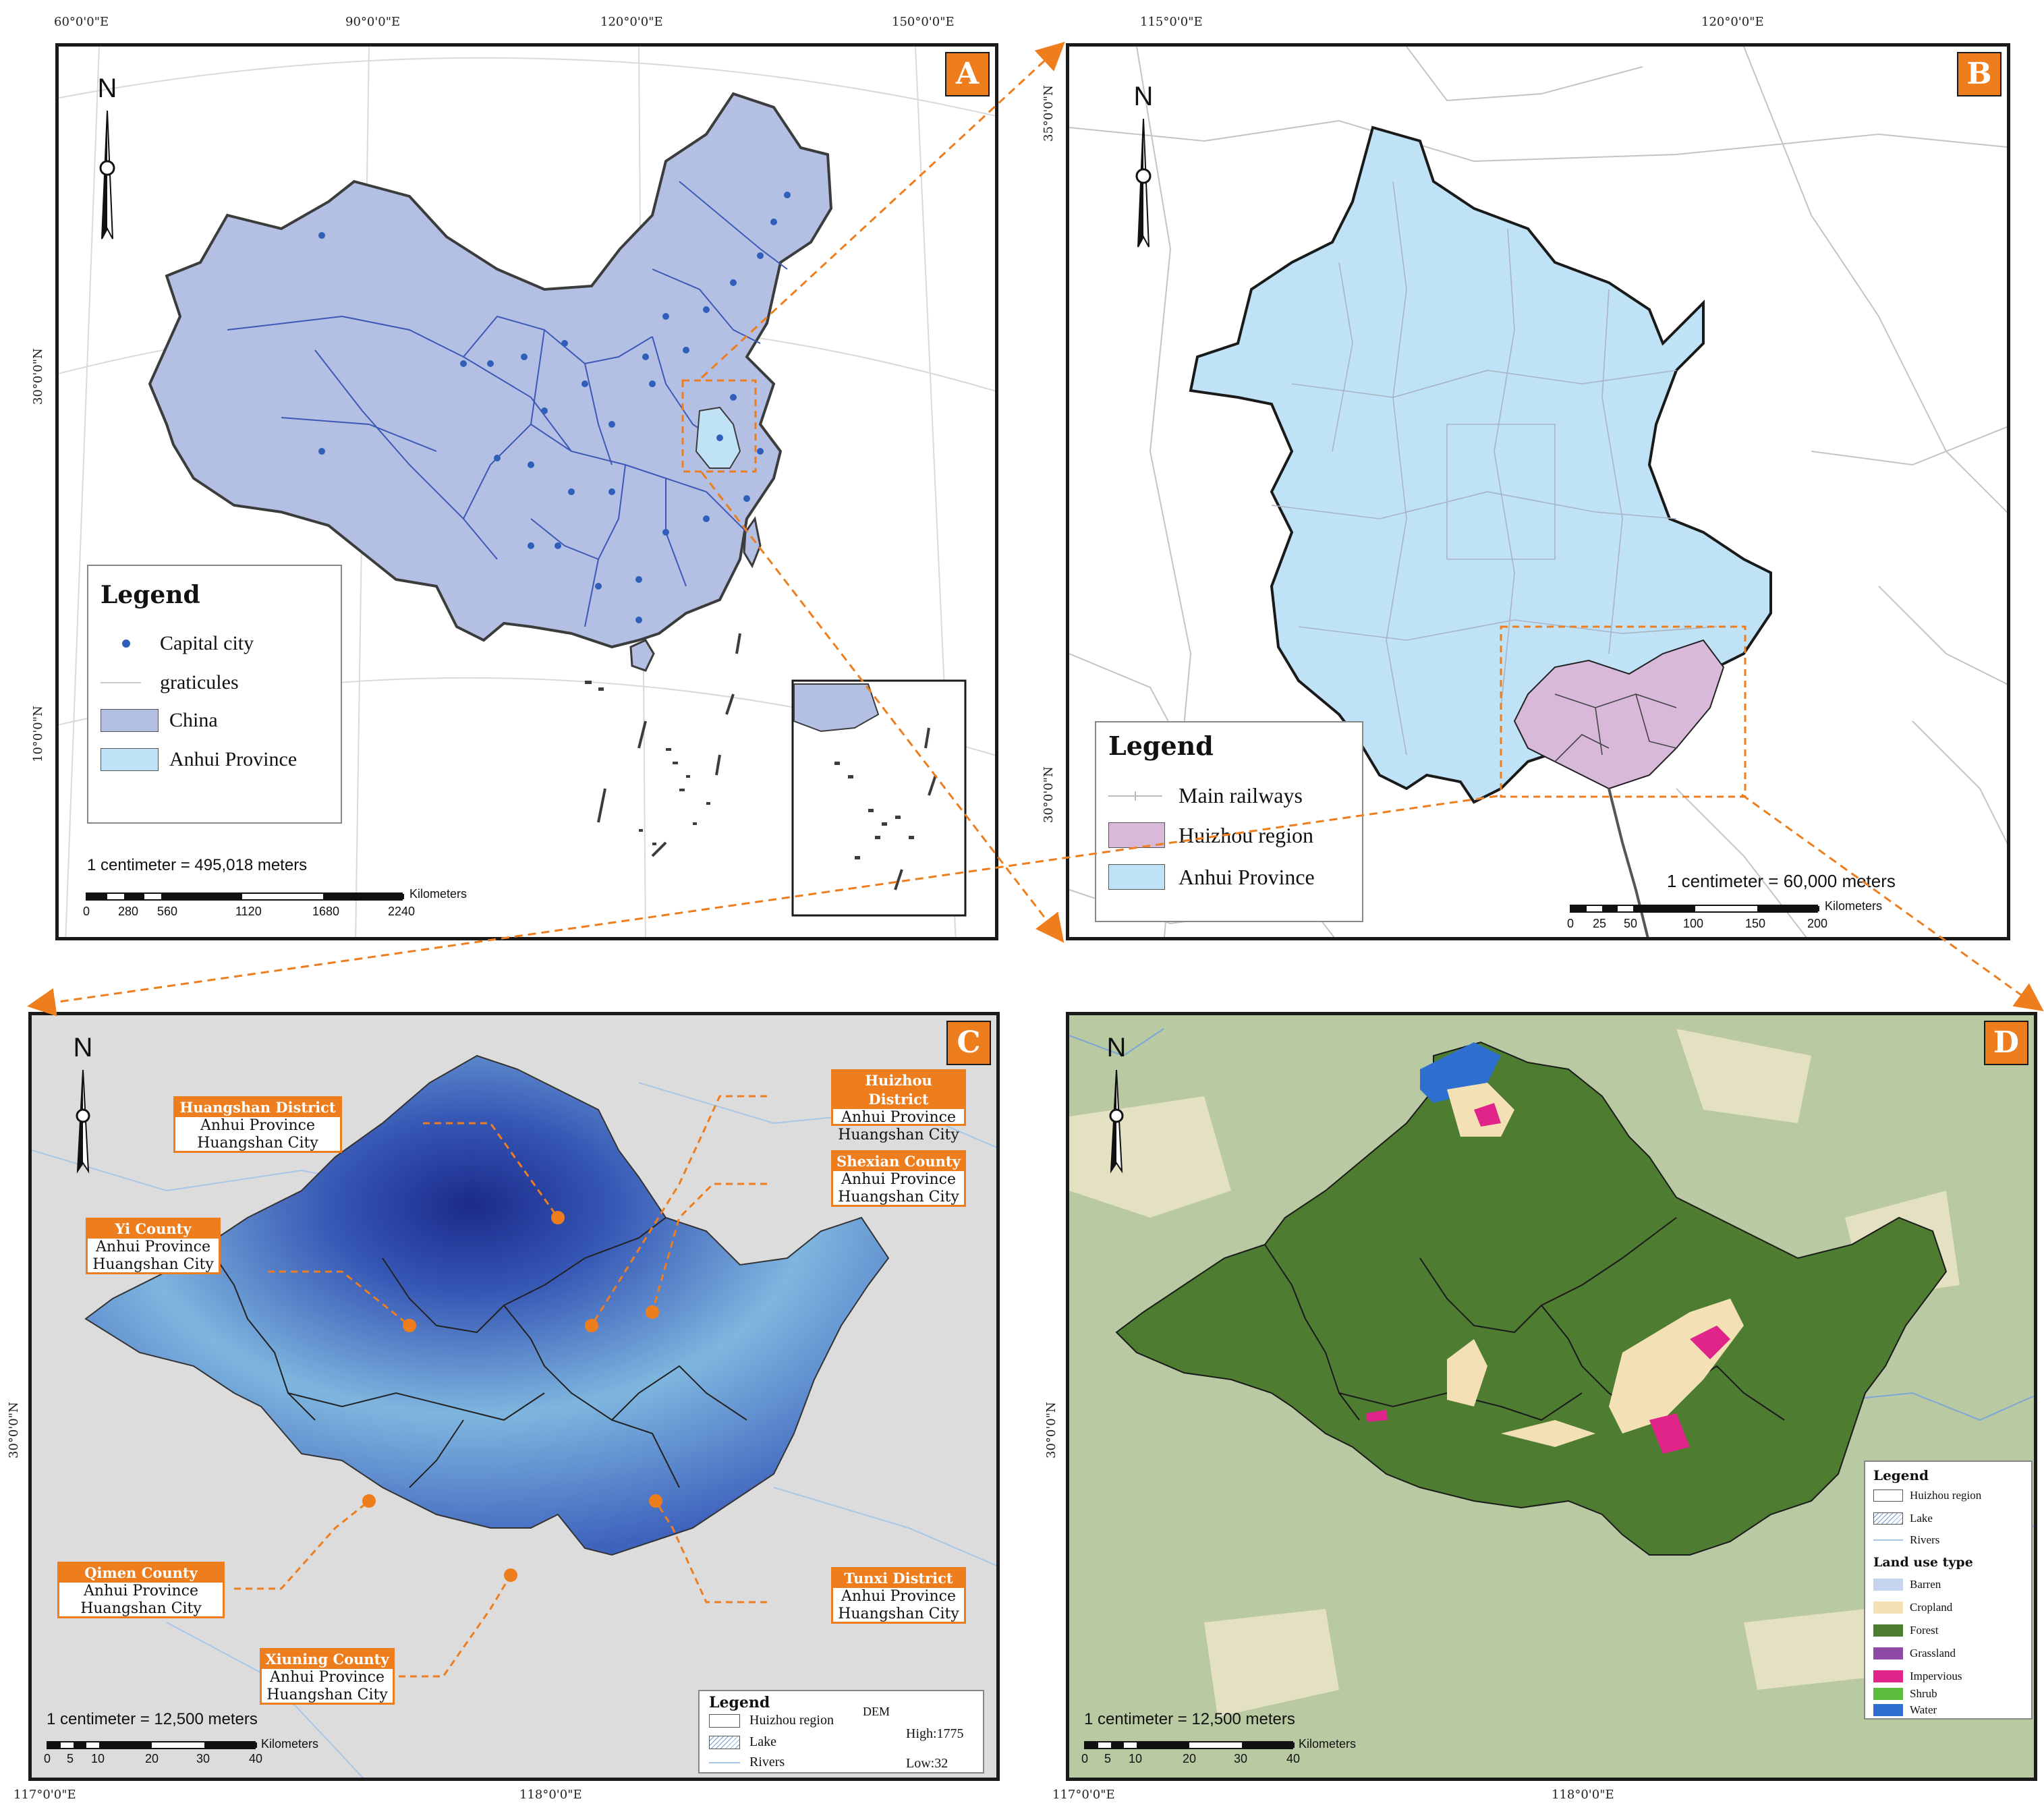 This screenshot has width=2044, height=1816. I want to click on longitude-label: 118°0'0"E, so click(1583, 1795).